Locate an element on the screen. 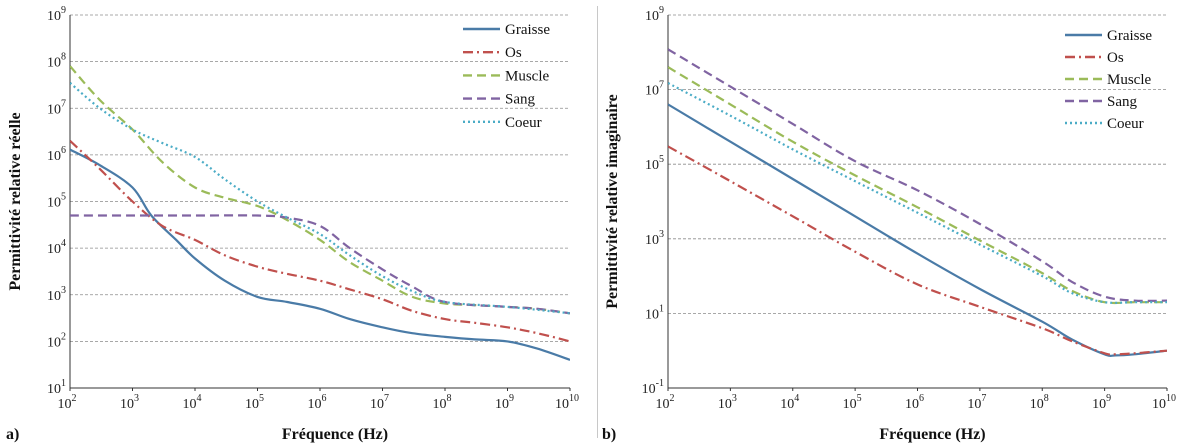 The width and height of the screenshot is (1195, 443). series-line-sang is located at coordinates (320, 264).